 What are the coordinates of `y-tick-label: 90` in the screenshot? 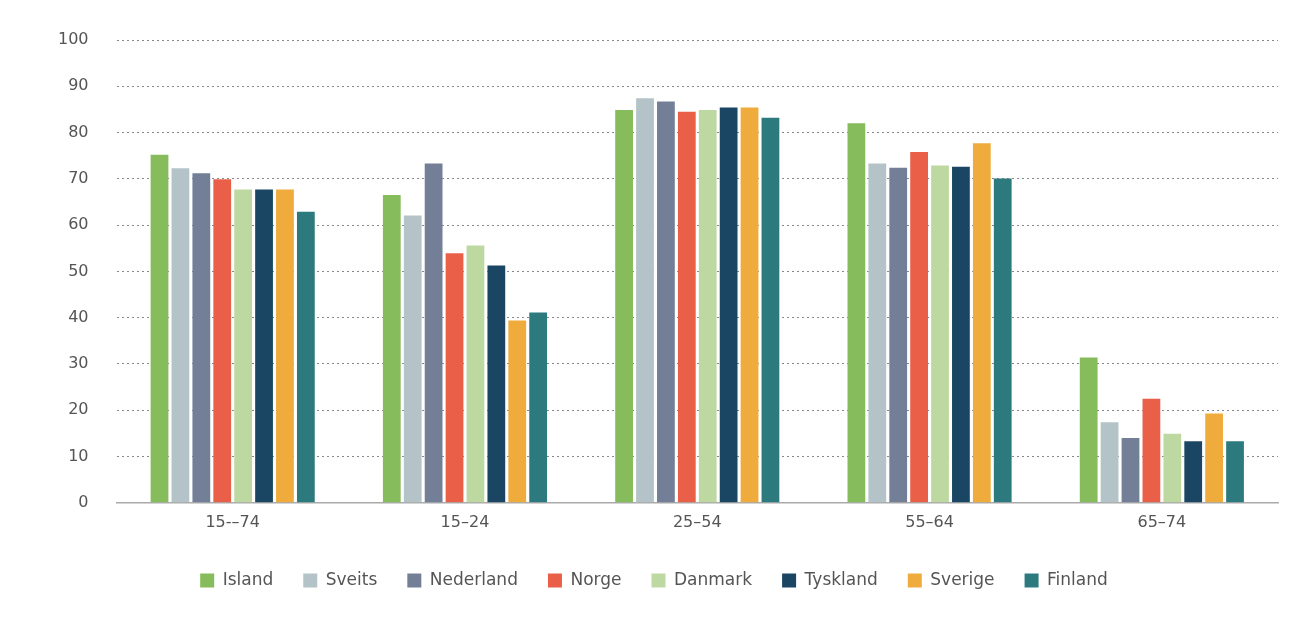 It's located at (78, 85).